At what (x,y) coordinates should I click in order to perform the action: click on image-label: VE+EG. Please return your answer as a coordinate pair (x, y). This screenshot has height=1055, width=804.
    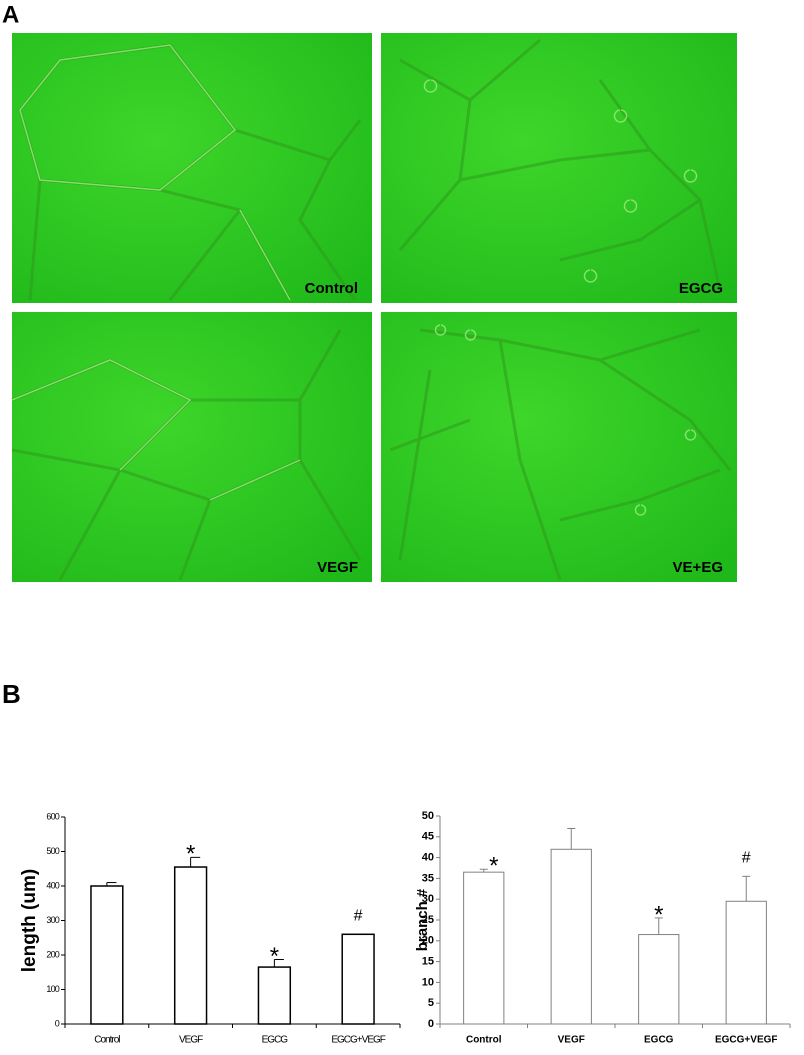
    Looking at the image, I should click on (698, 567).